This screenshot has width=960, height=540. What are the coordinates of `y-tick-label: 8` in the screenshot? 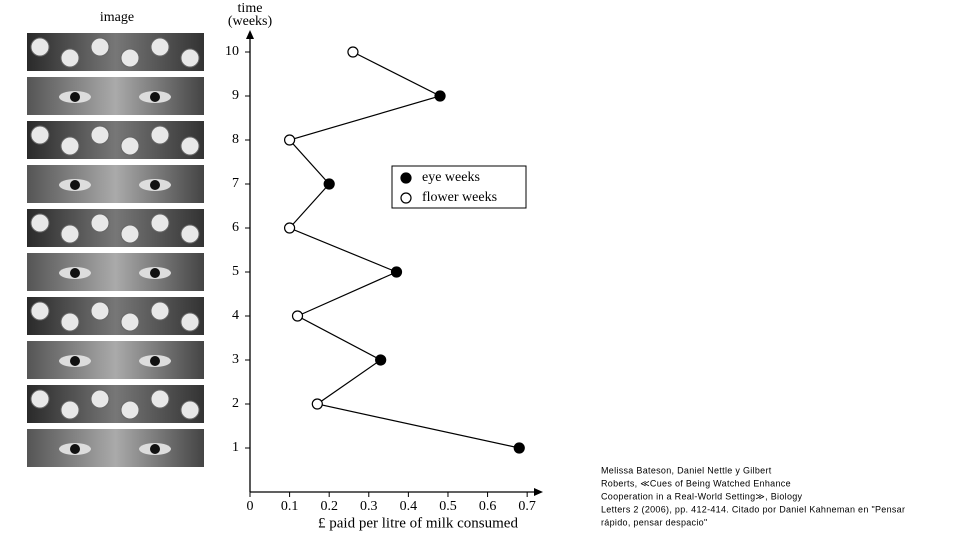 It's located at (235, 139).